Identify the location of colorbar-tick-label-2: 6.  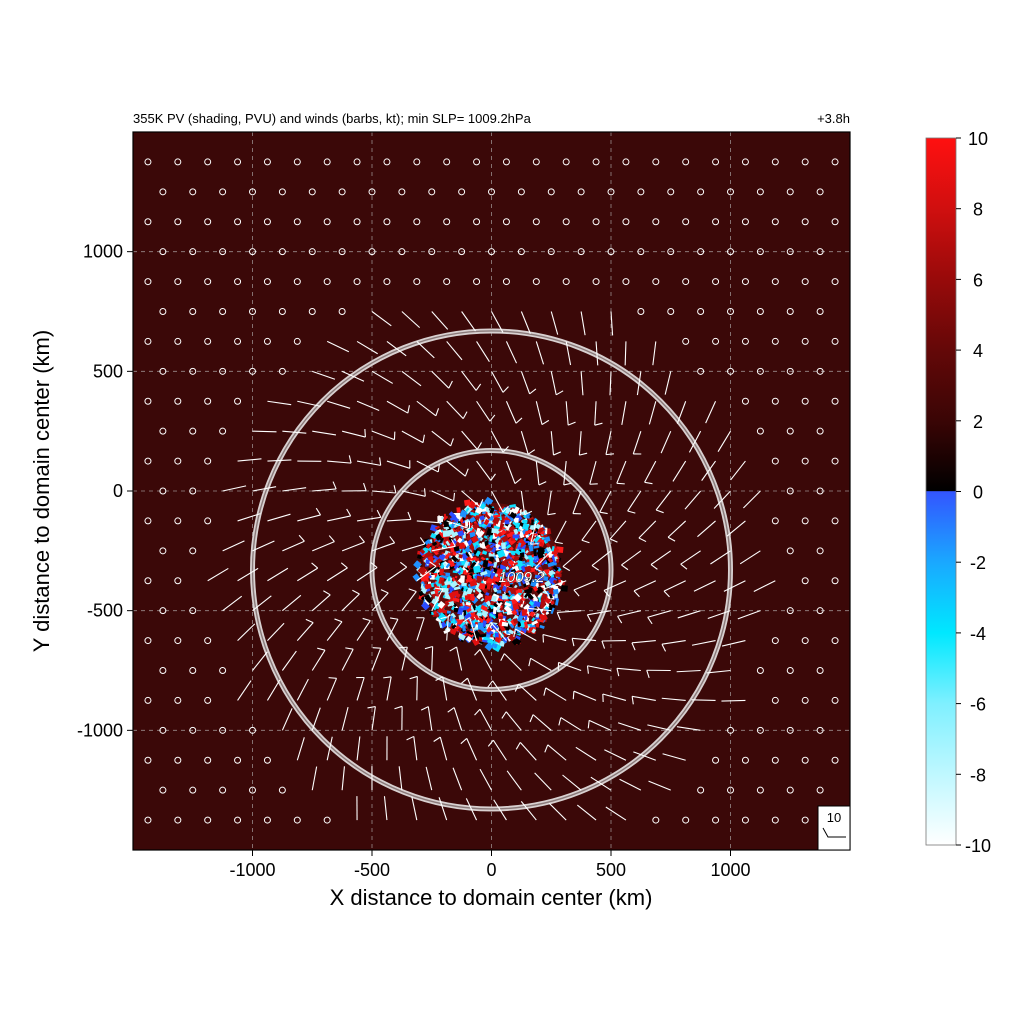
(978, 280).